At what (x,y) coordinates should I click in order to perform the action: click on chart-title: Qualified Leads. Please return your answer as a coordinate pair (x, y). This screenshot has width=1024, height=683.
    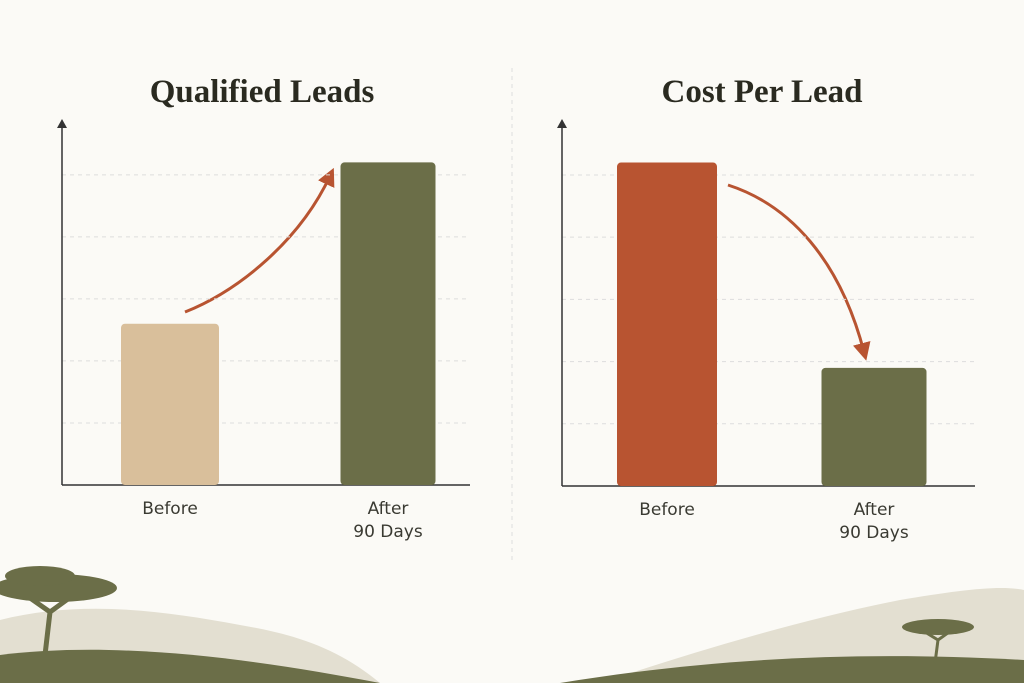
    Looking at the image, I should click on (262, 92).